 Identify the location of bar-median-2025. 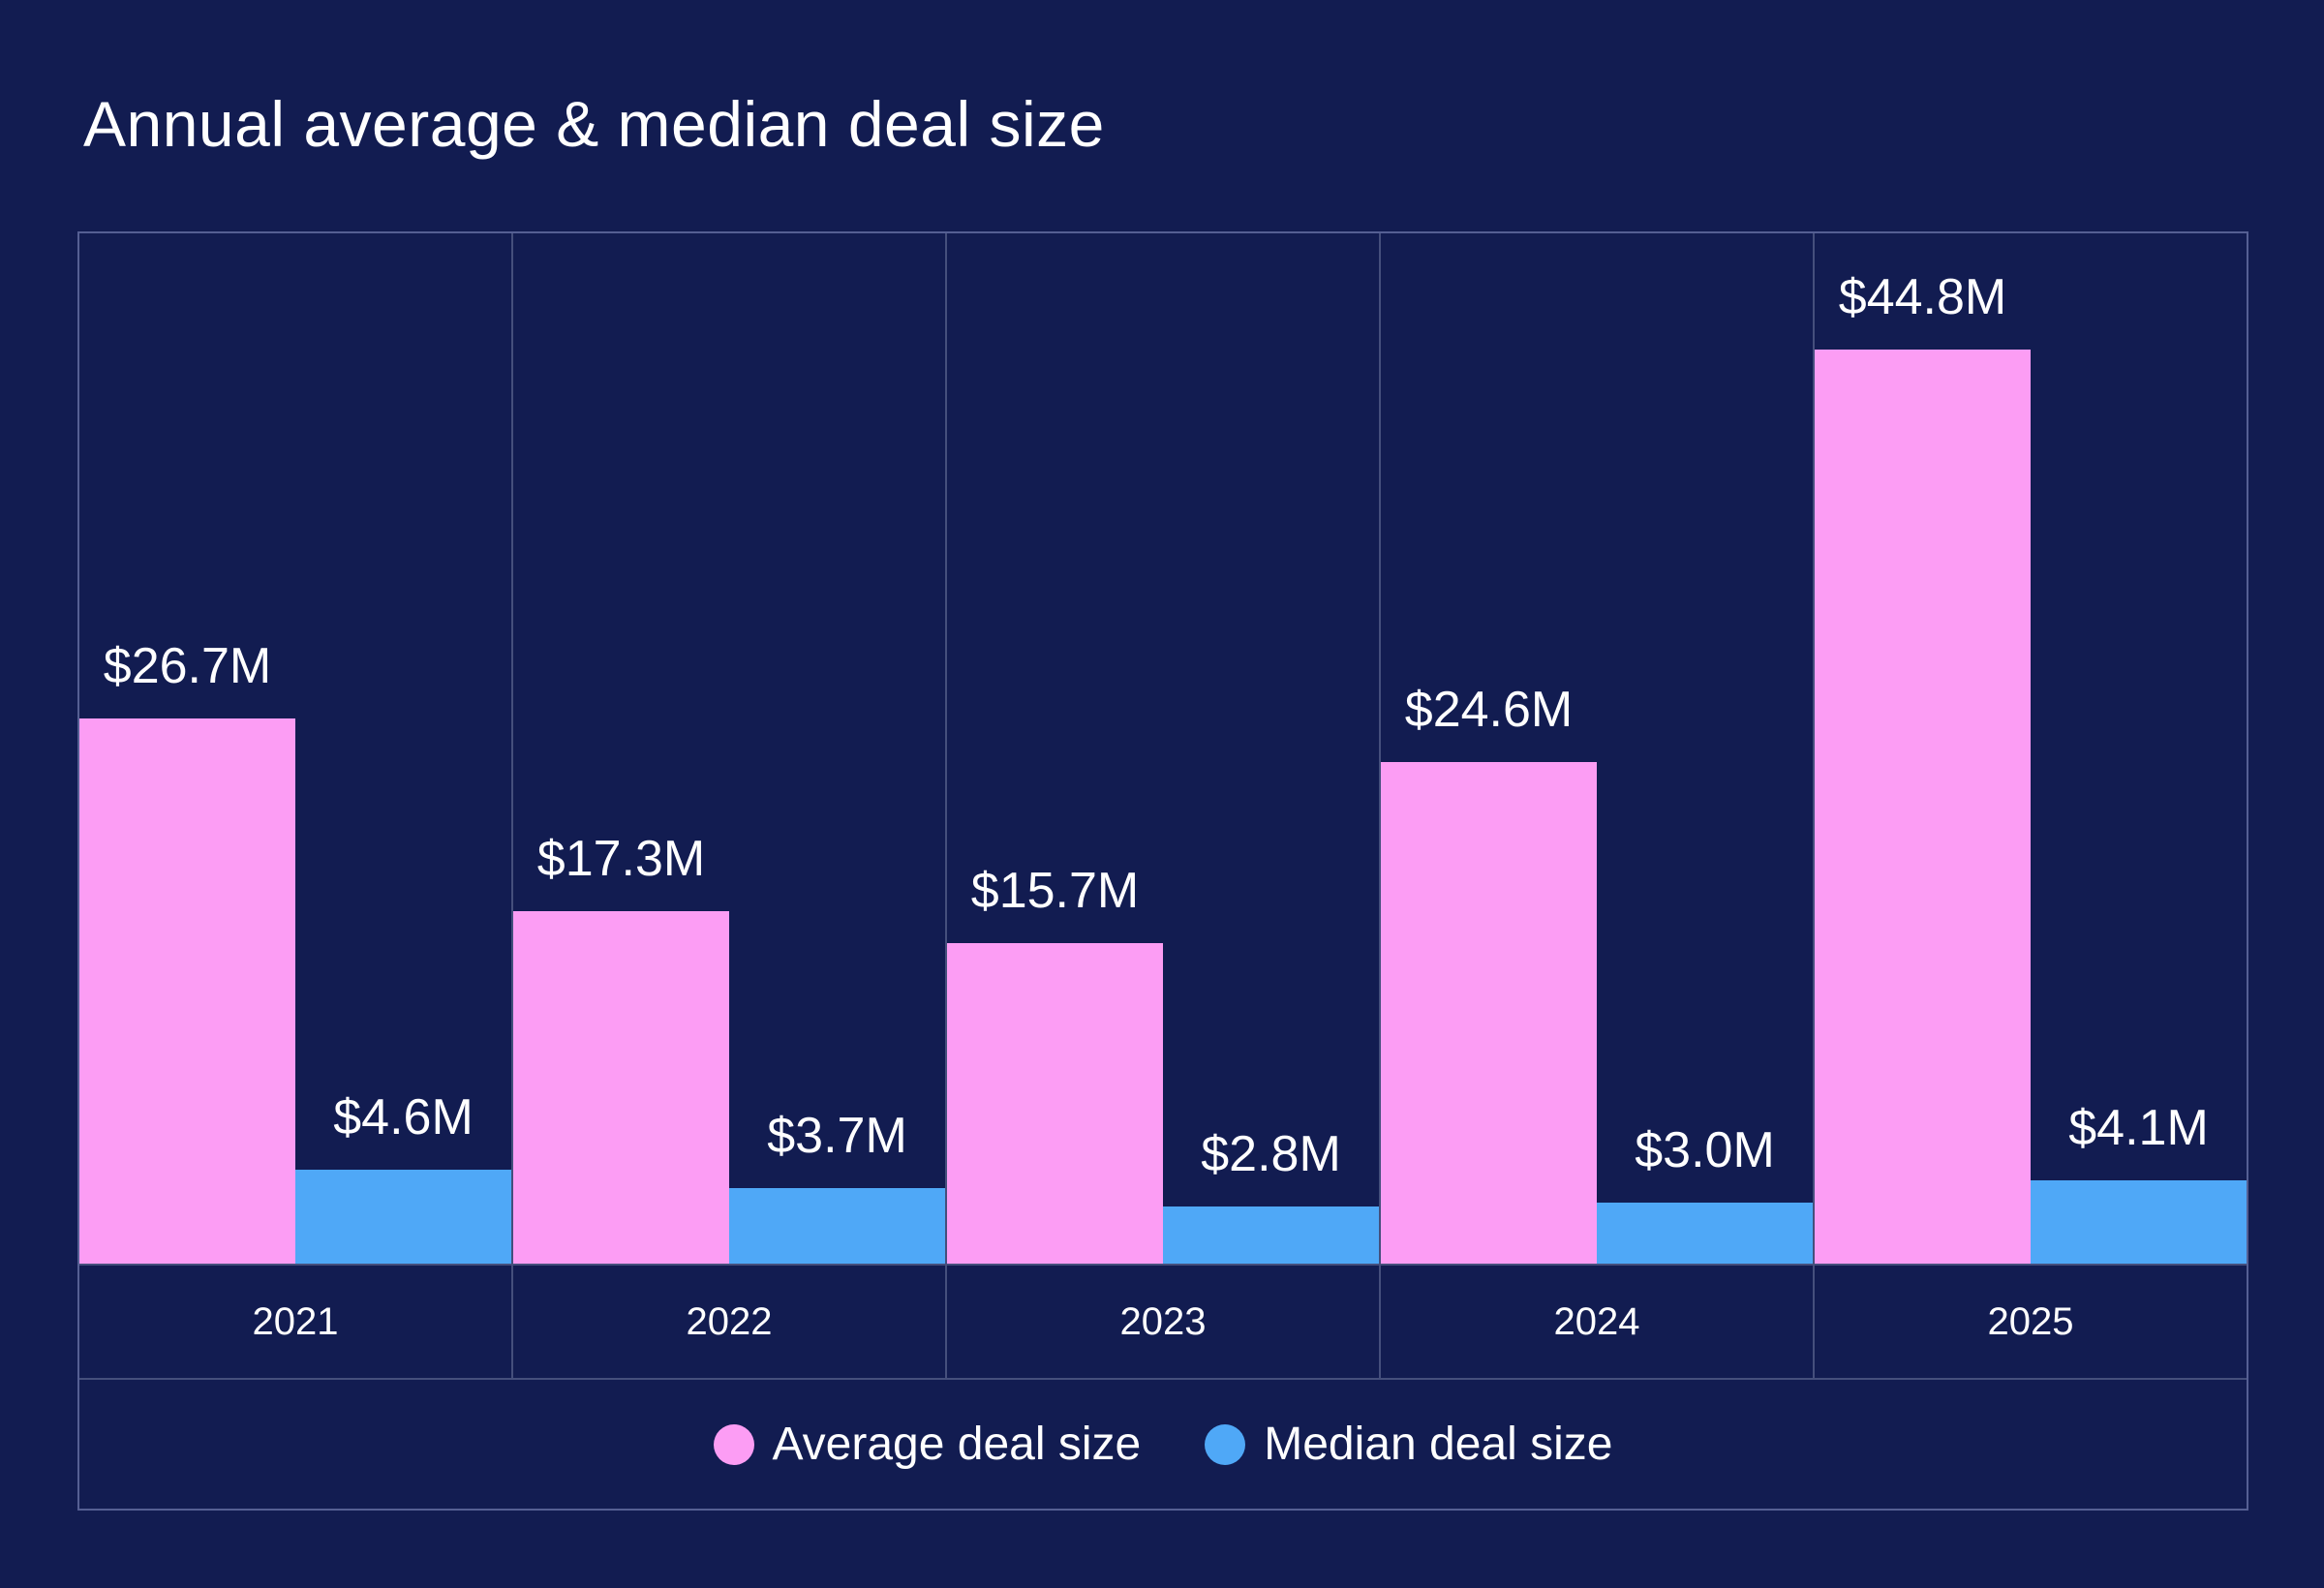
(2139, 1221).